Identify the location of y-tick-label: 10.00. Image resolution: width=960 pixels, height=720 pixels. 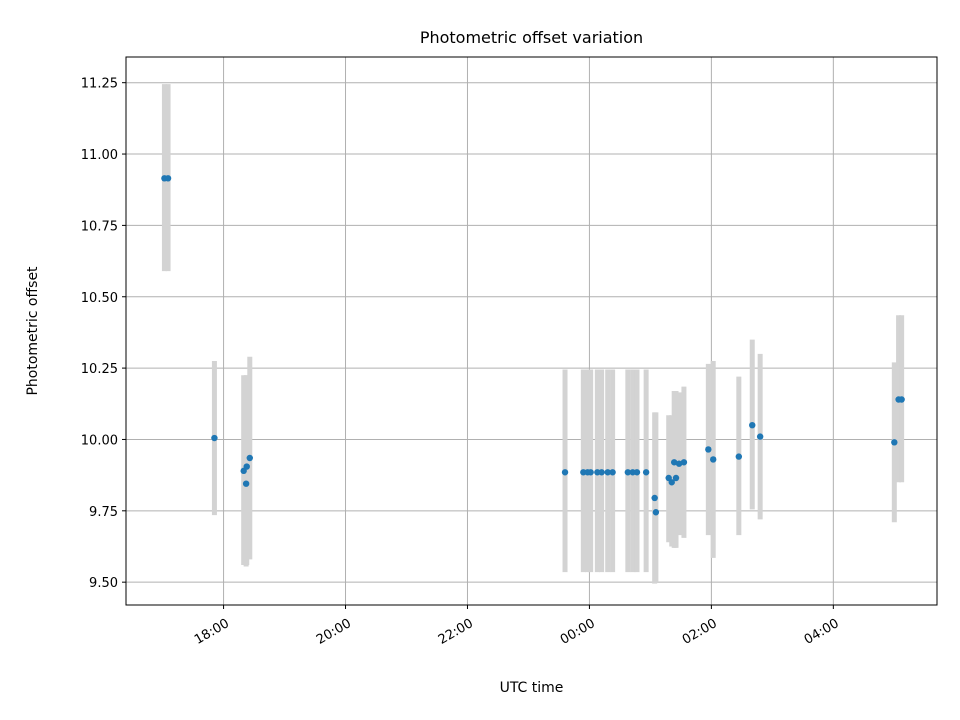
(99, 440).